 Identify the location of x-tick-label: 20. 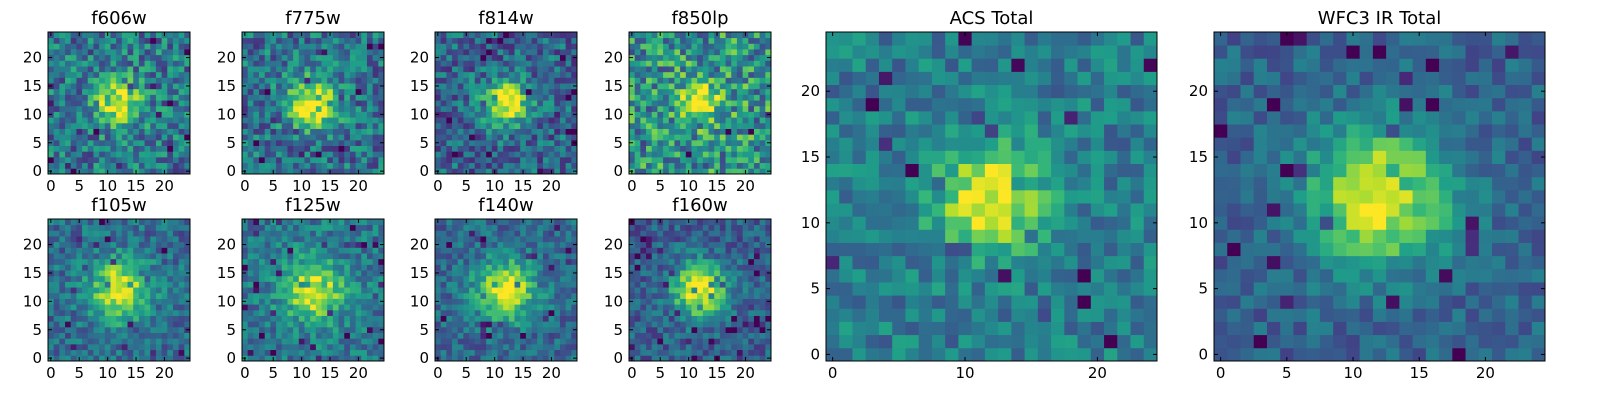
(745, 186).